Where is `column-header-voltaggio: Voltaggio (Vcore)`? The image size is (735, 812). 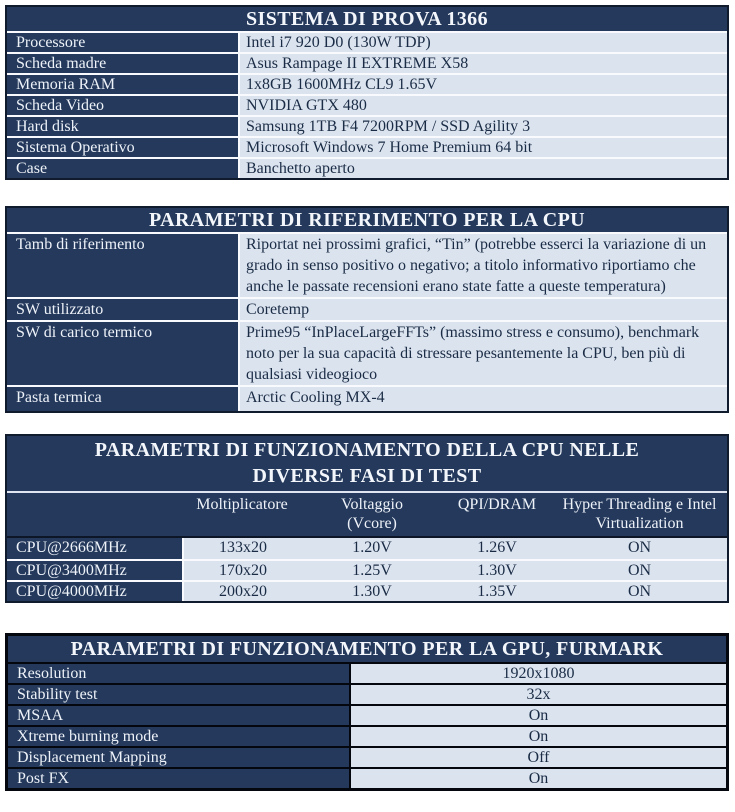
column-header-voltaggio: Voltaggio (Vcore) is located at coordinates (372, 514).